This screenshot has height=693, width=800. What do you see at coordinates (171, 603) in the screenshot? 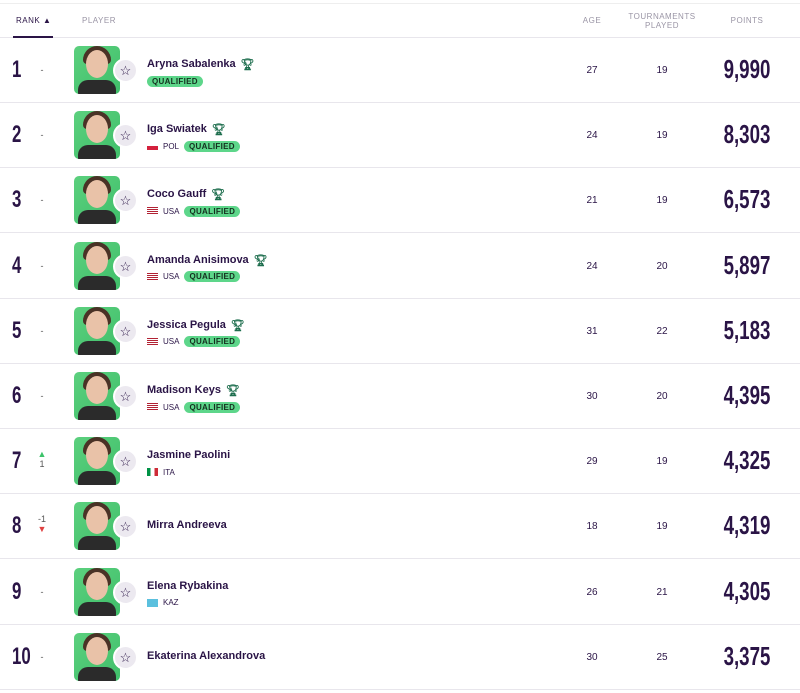
I see `country-code: KAZ` at bounding box center [171, 603].